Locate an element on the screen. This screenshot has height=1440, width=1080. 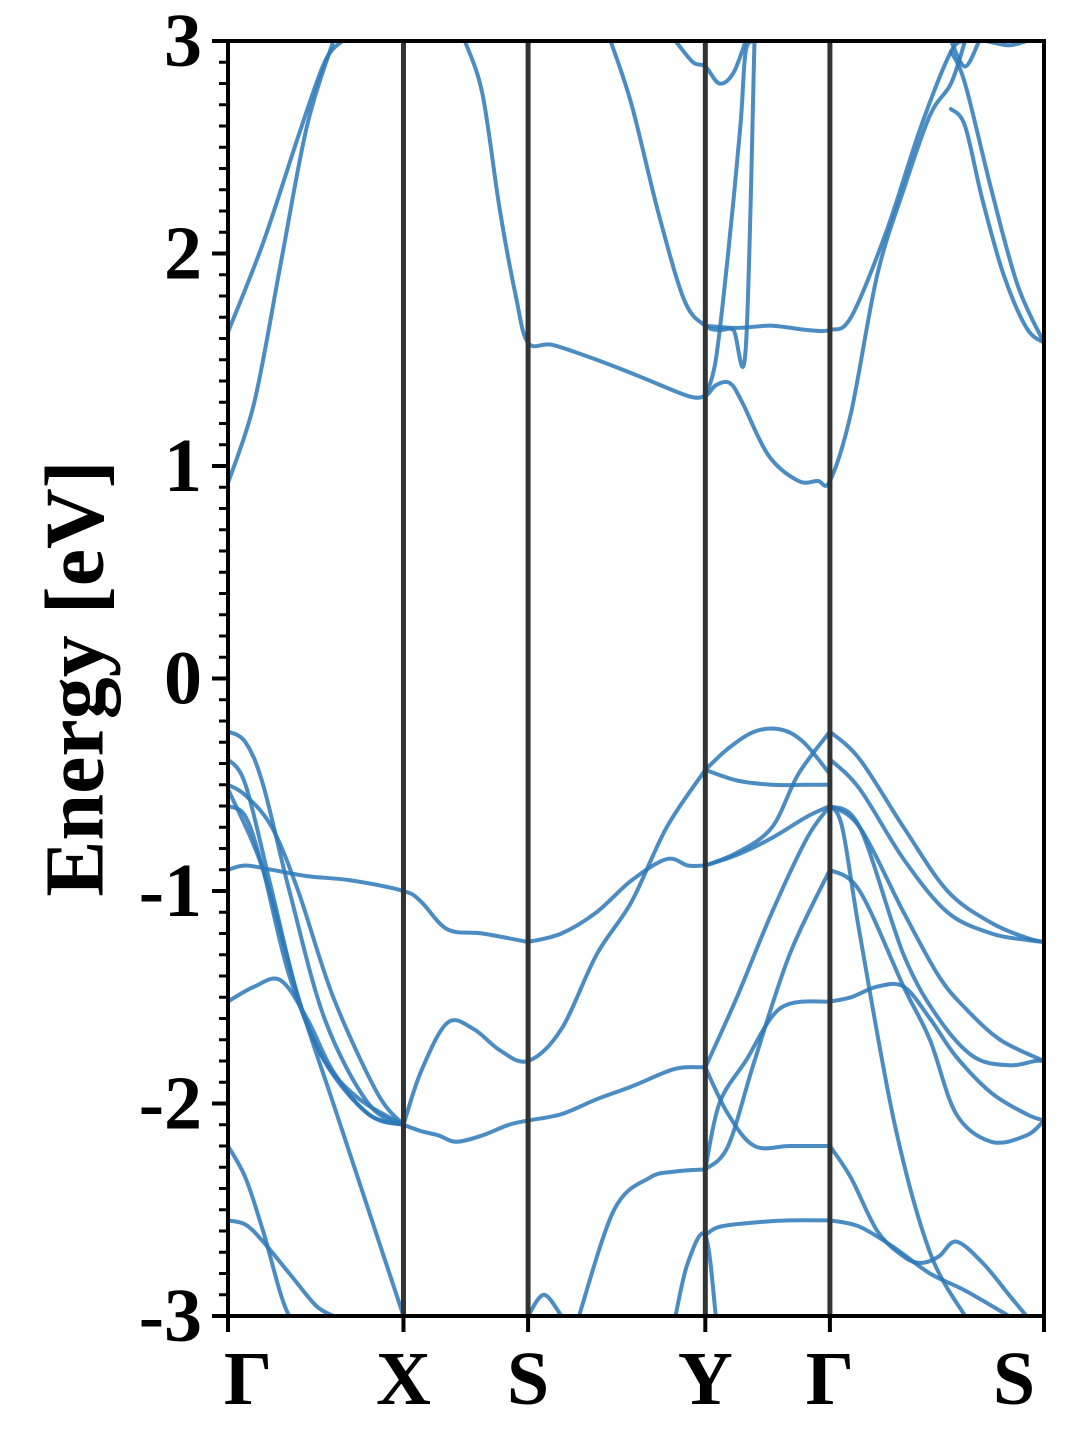
x-tick-label-5: Γ is located at coordinates (830, 1379).